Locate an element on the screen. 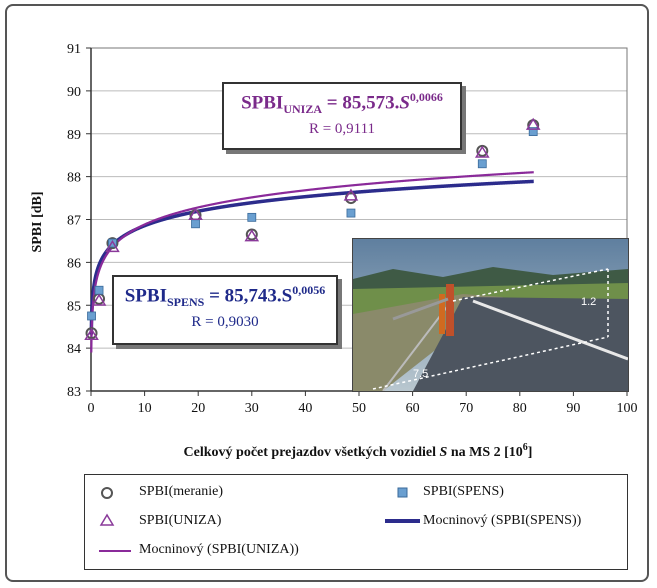  legend-markers is located at coordinates (259, 519).